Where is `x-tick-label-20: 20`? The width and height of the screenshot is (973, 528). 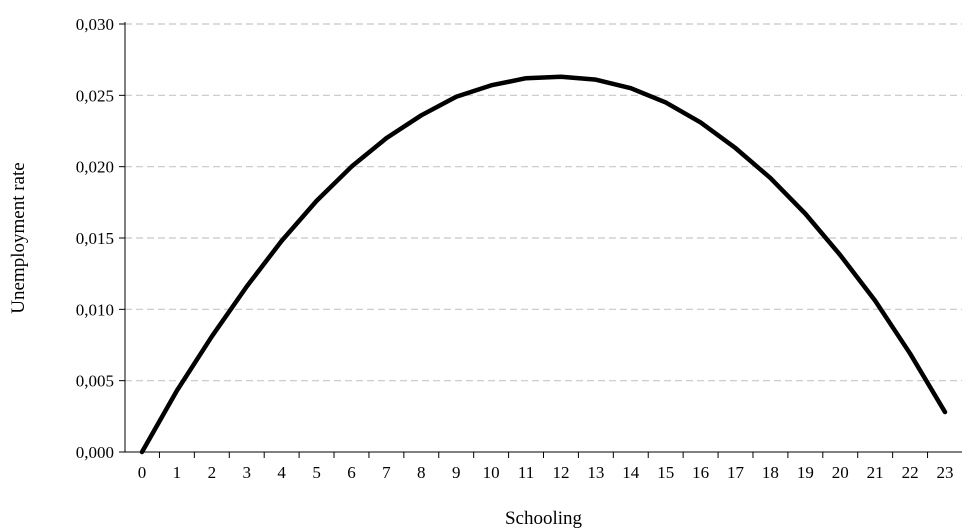 x-tick-label-20: 20 is located at coordinates (840, 472).